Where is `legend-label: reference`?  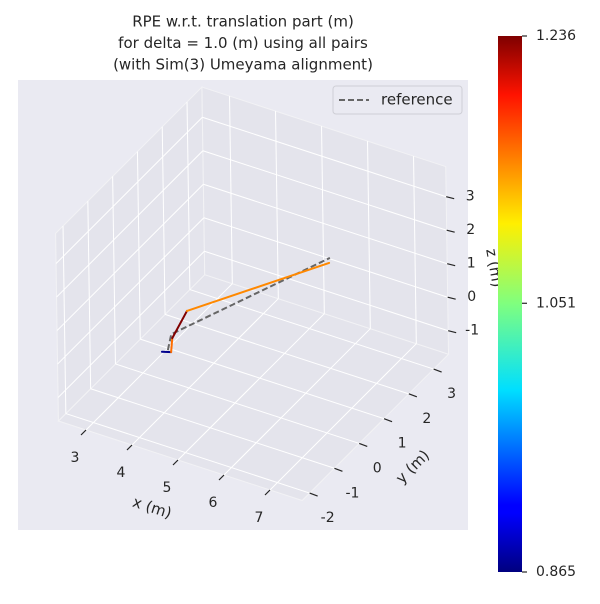
legend-label: reference is located at coordinates (417, 100).